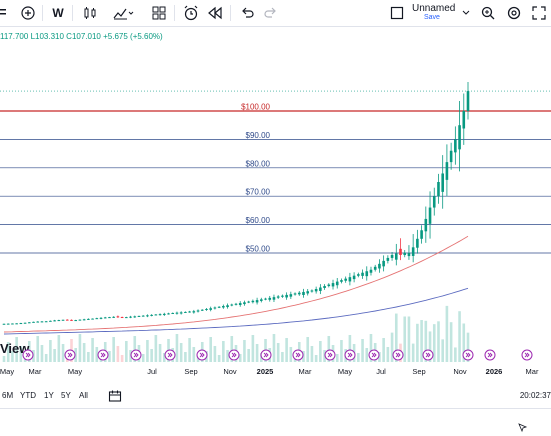  Describe the element at coordinates (258, 220) in the screenshot. I see `price-level-label: $60.00` at that location.